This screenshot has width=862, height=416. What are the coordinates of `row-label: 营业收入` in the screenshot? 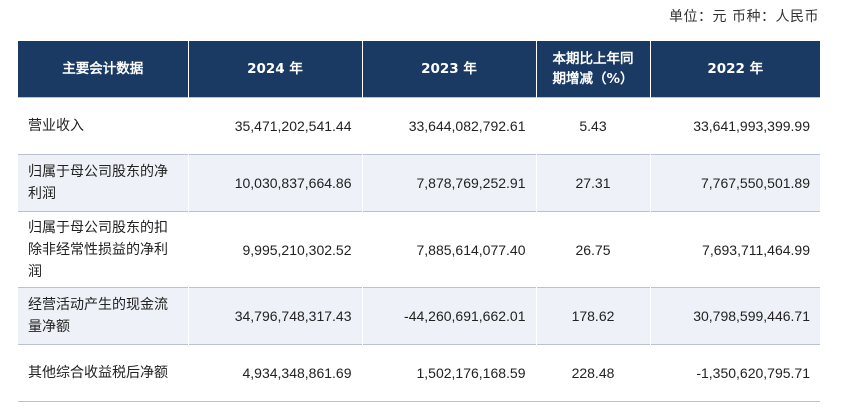 It's located at (103, 126).